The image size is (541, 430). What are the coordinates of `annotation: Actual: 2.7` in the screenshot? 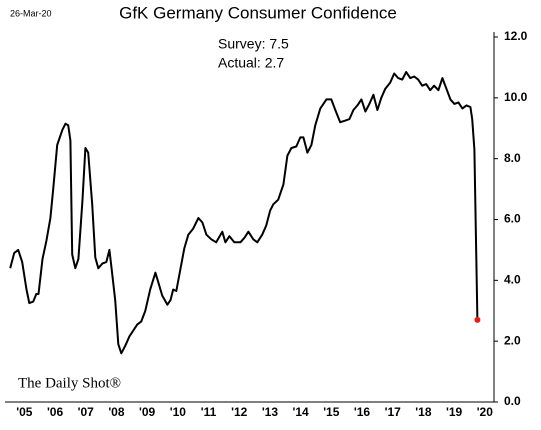 It's located at (251, 63).